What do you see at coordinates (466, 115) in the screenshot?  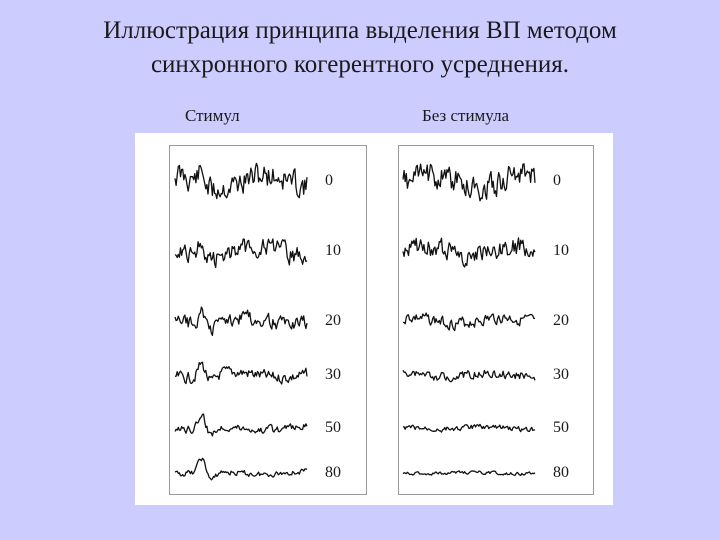 I see `column-header-no-stimulus: Без стимула` at bounding box center [466, 115].